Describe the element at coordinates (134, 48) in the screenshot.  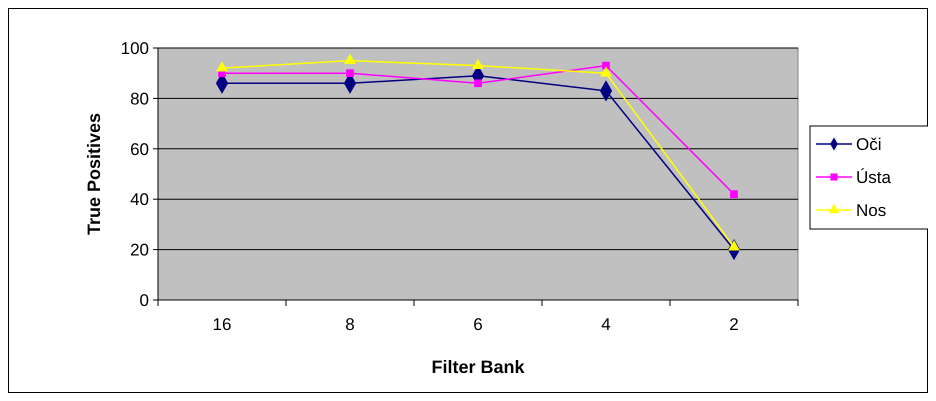
I see `y-tick-label: 100` at that location.